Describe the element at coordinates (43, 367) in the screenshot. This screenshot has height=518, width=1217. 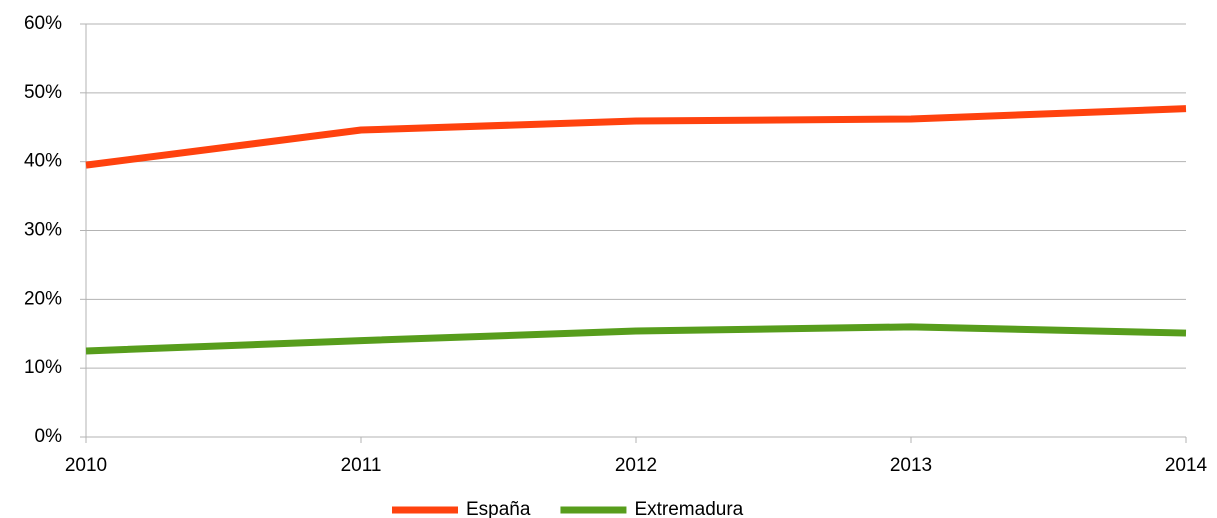
I see `y-tick-label: 10%` at that location.